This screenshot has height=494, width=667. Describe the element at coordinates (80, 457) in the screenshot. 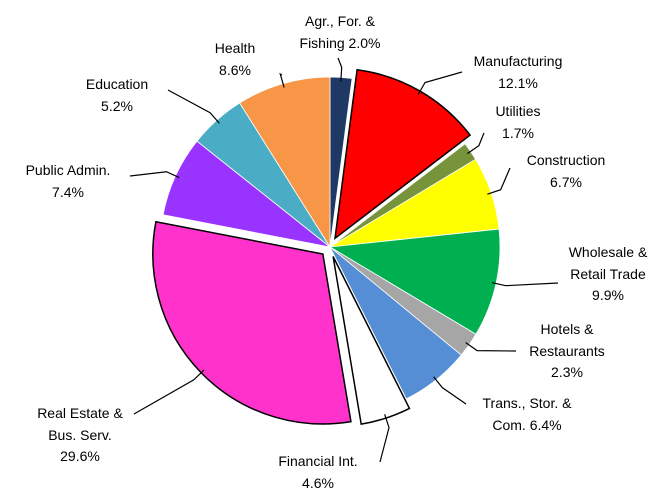

I see `value-label: 29.6%` at that location.